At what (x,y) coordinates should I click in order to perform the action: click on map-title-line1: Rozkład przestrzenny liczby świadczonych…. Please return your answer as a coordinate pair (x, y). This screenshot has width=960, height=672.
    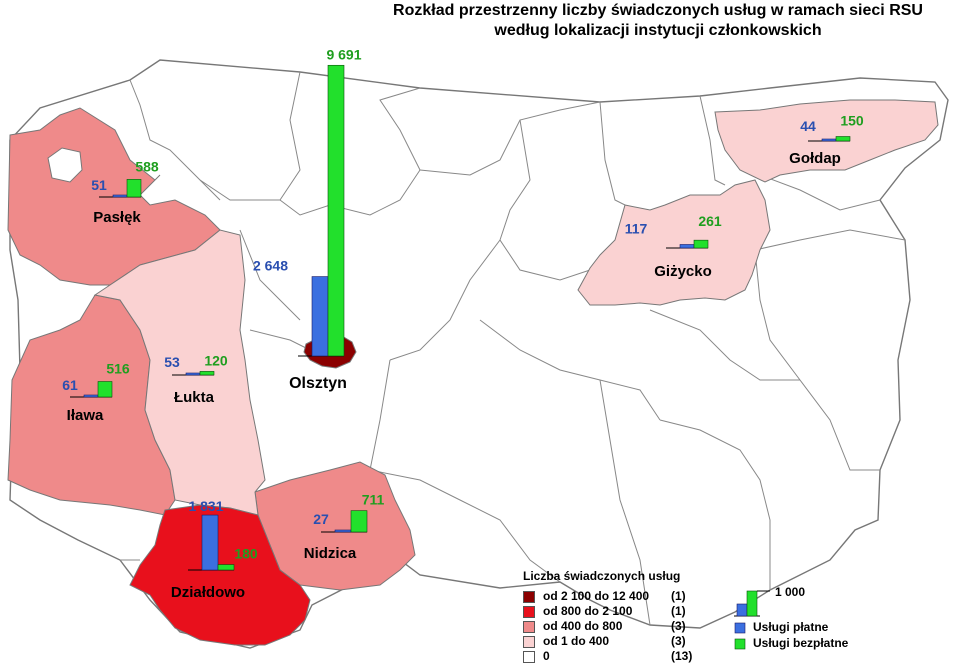
    Looking at the image, I should click on (658, 10).